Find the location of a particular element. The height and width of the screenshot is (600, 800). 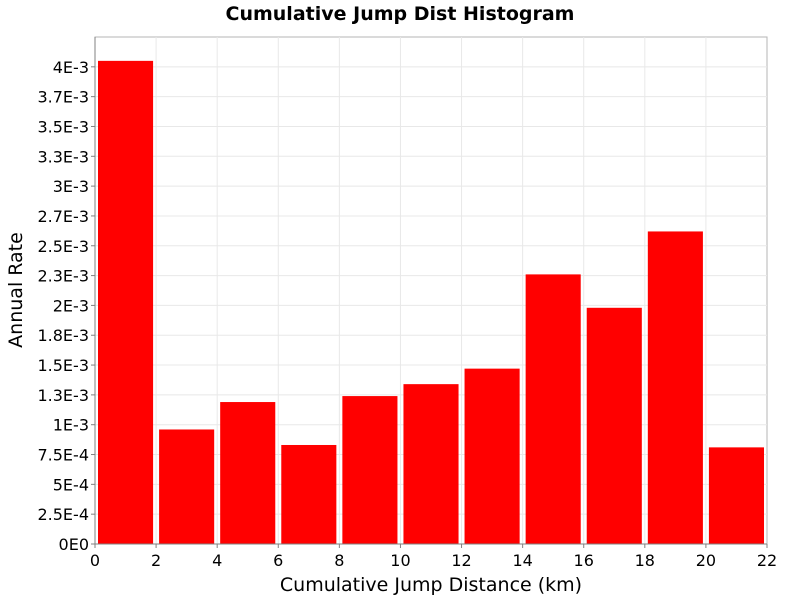

x-tick-label-8: 16 is located at coordinates (584, 560).